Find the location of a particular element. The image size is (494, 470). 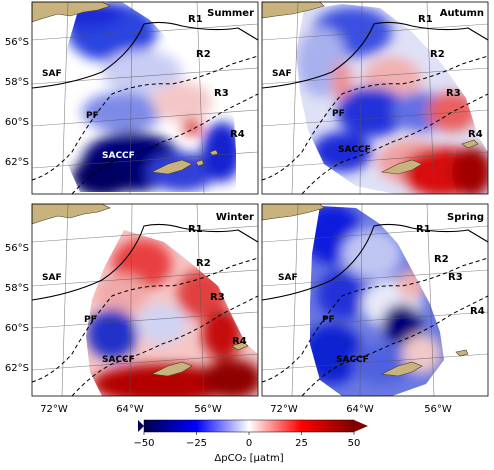

colorbar-tick-label: 0 is located at coordinates (249, 443).